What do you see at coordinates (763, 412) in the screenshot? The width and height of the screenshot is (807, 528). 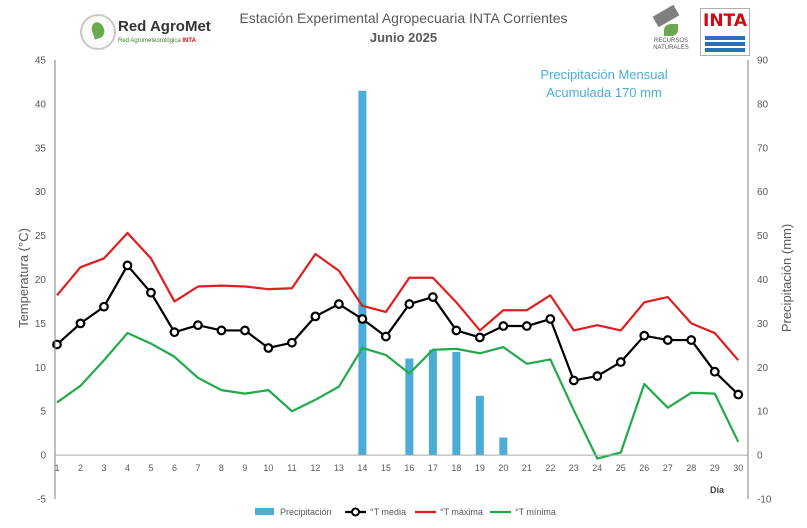 I see `right-tick-label: 10` at bounding box center [763, 412].